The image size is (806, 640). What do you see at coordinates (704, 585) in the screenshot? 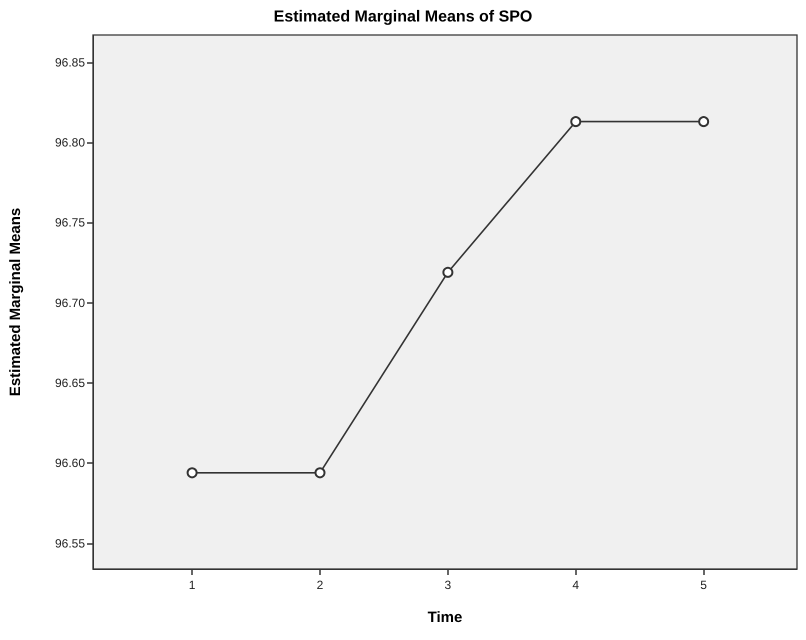
I see `x-tick-label: 5` at bounding box center [704, 585].